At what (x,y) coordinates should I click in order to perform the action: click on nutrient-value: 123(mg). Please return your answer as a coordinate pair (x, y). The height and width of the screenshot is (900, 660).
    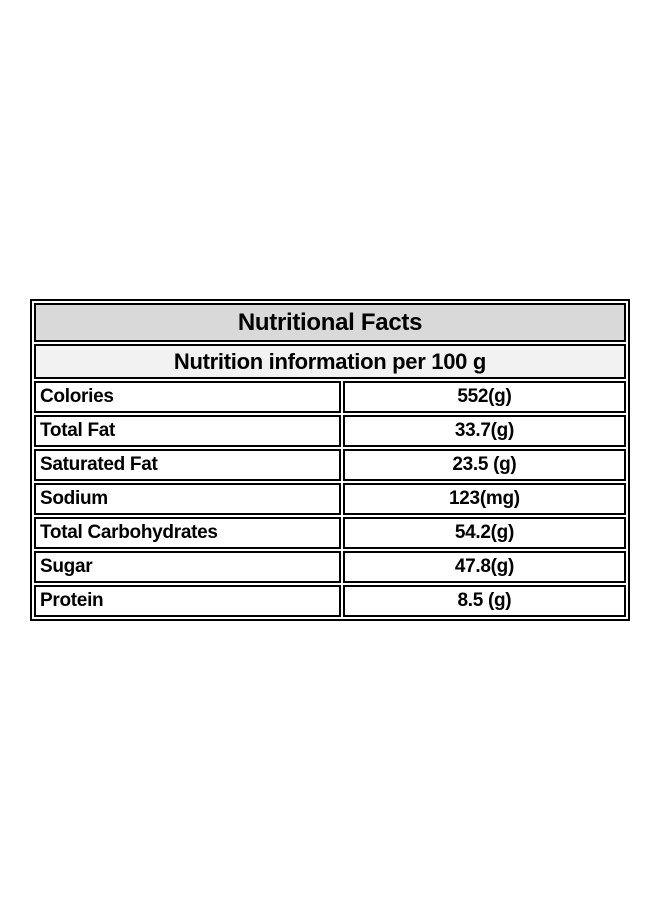
    Looking at the image, I should click on (484, 499).